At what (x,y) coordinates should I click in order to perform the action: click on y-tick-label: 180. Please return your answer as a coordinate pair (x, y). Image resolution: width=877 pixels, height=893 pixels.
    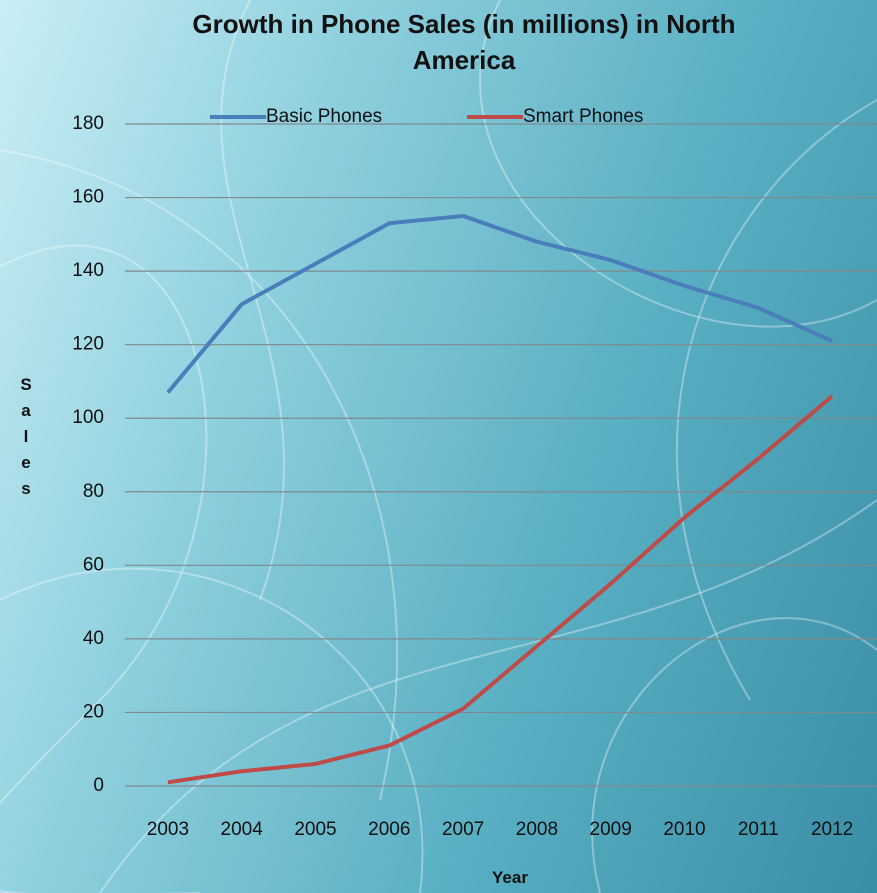
    Looking at the image, I should click on (88, 123).